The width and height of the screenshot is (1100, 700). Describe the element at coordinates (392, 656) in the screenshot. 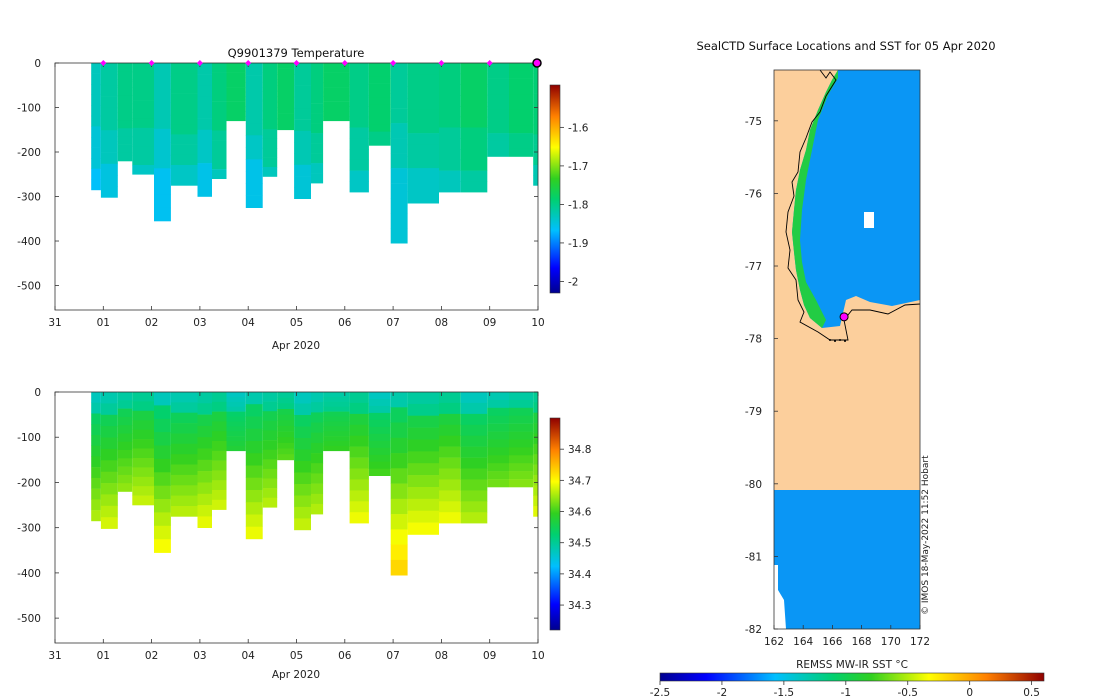

I see `x-tick-label: 07` at that location.